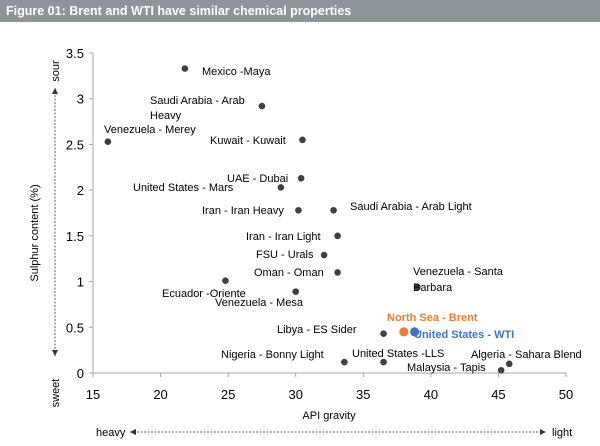  What do you see at coordinates (283, 237) in the screenshot?
I see `point-label-iran-iran-light: Iran - Iran Light` at bounding box center [283, 237].